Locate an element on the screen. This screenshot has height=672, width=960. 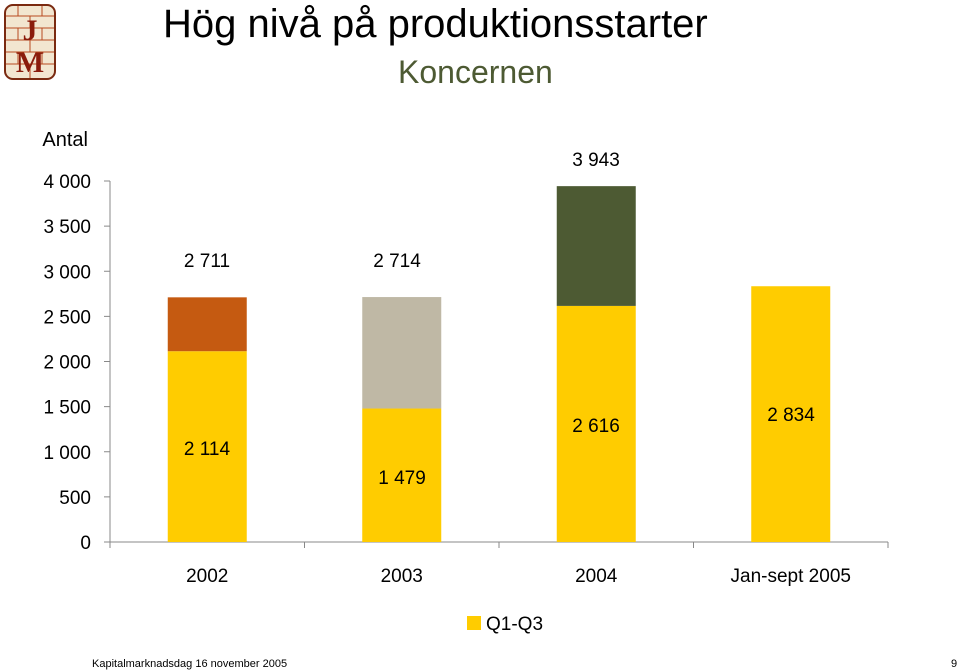
data-label-base: 1 479 is located at coordinates (402, 478).